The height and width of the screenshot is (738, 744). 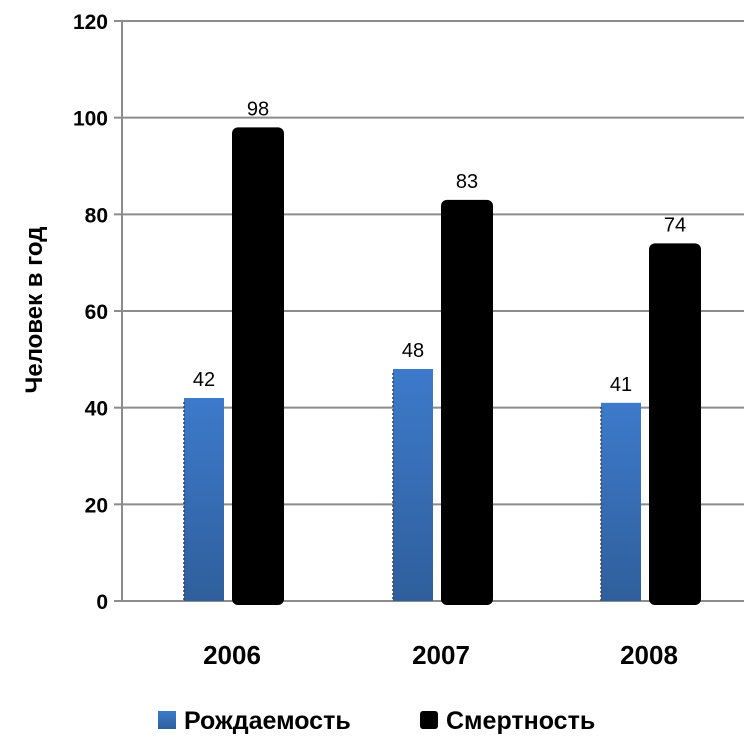 What do you see at coordinates (96, 505) in the screenshot?
I see `y-tick-label: 20` at bounding box center [96, 505].